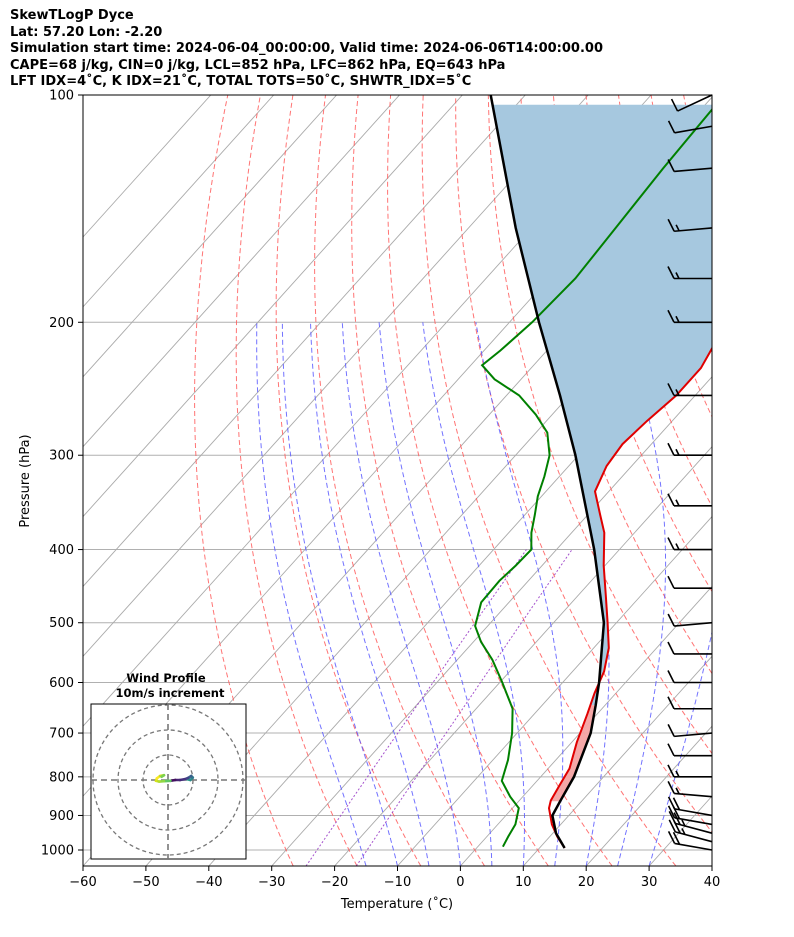 Image resolution: width=794 pixels, height=937 pixels. I want to click on x-tick-label: −50, so click(145, 882).